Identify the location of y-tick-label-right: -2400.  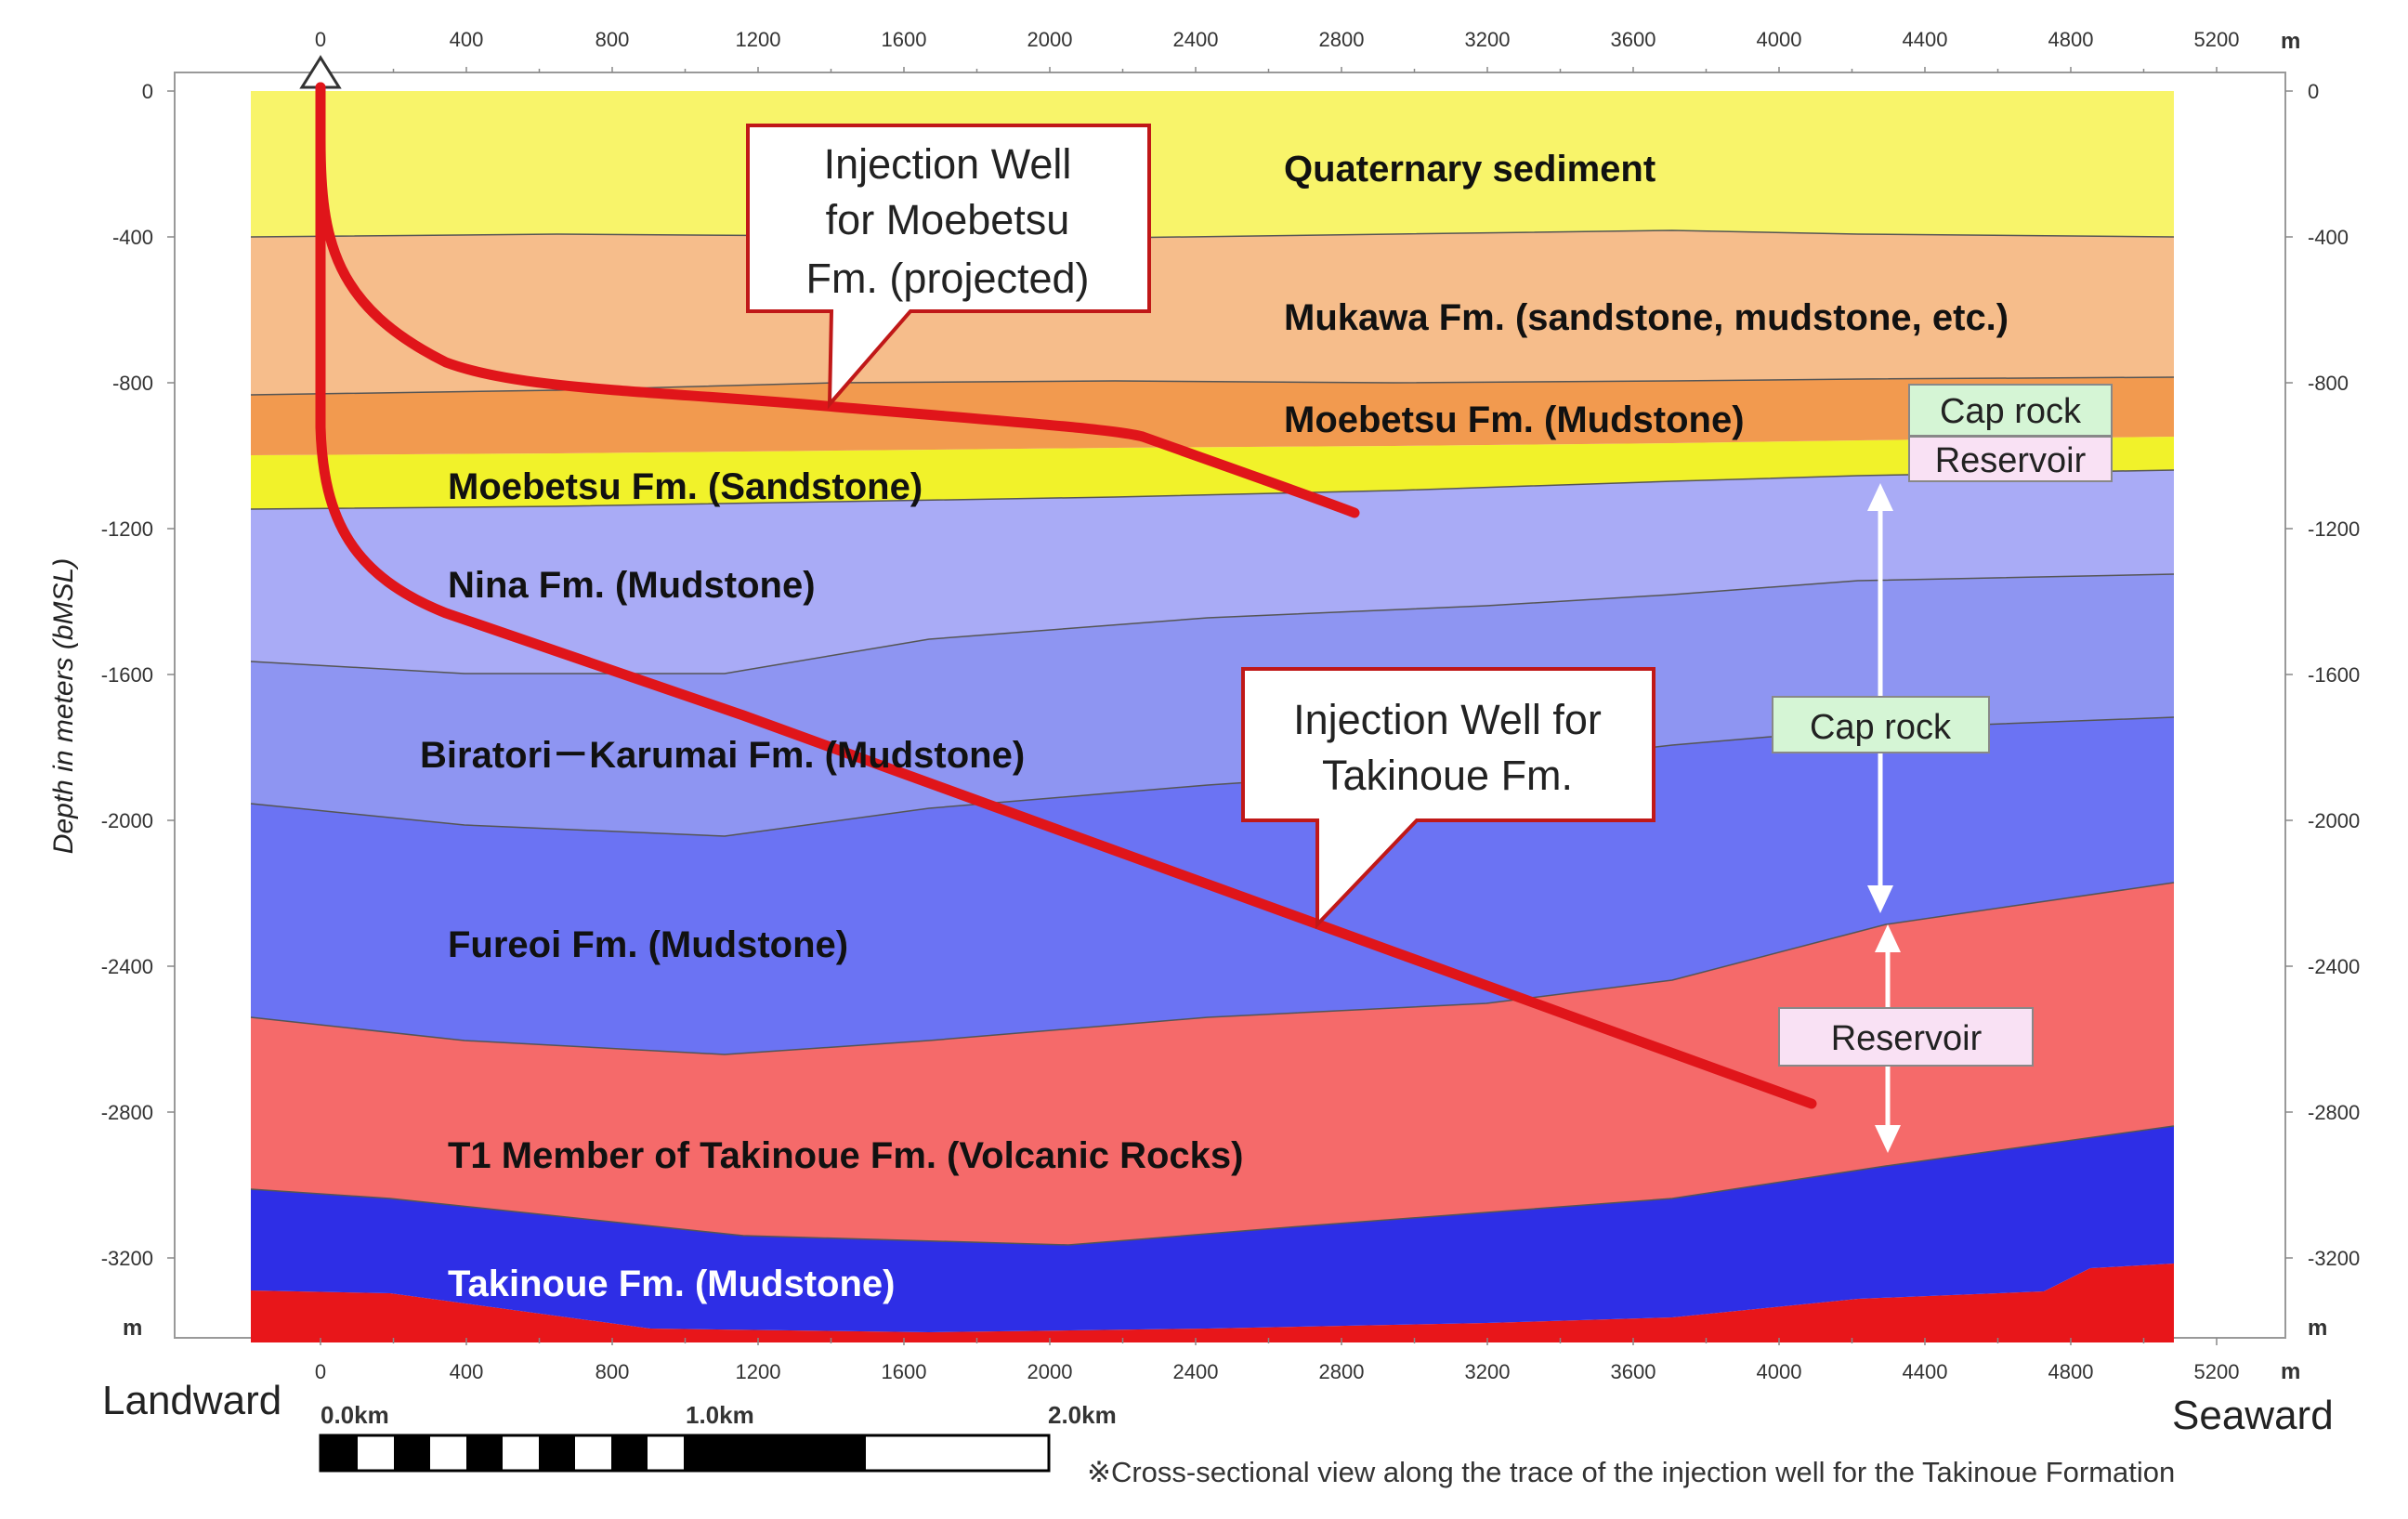
(2334, 966).